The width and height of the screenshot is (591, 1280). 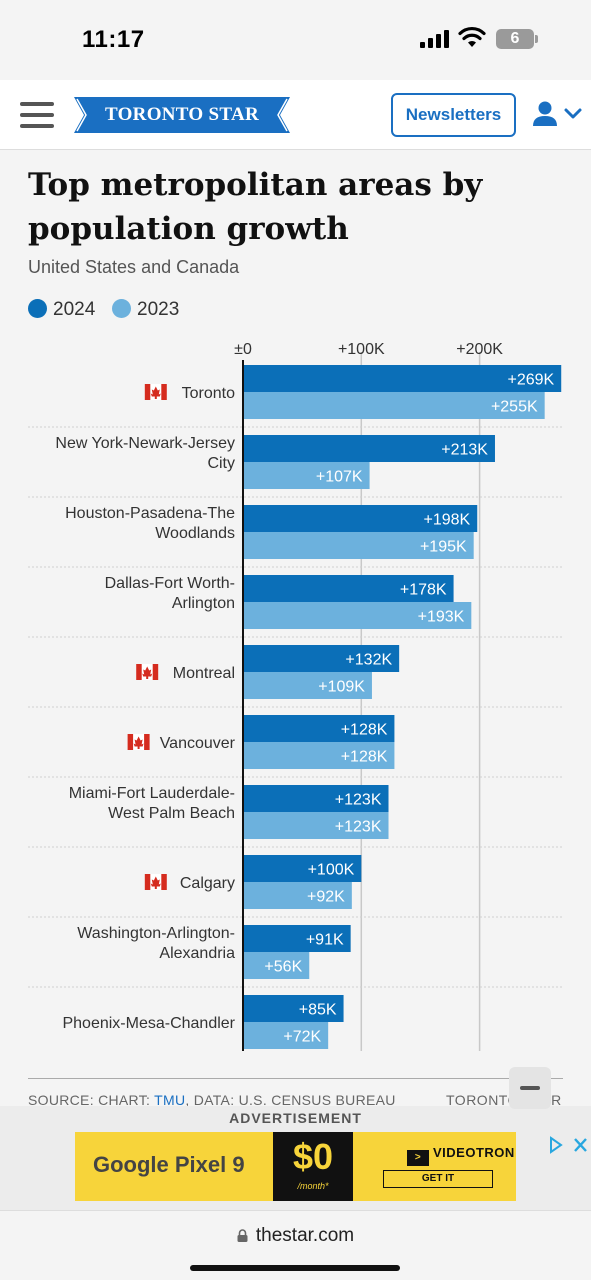 I want to click on bar-label-2023-9: +72K, so click(x=302, y=1037).